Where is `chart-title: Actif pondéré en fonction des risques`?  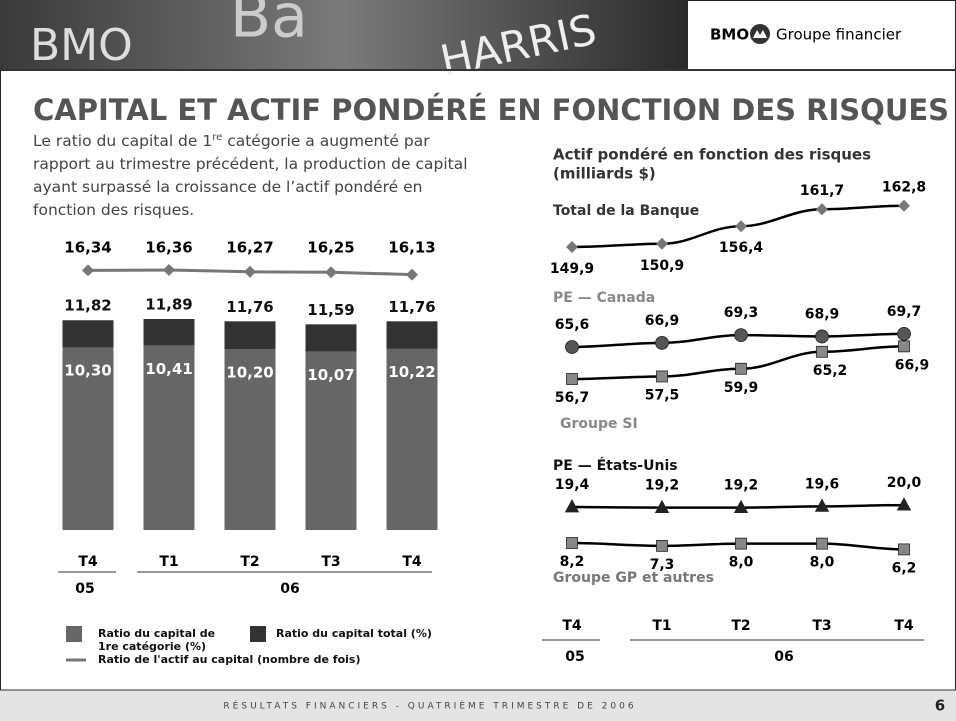
chart-title: Actif pondéré en fonction des risques is located at coordinates (712, 155).